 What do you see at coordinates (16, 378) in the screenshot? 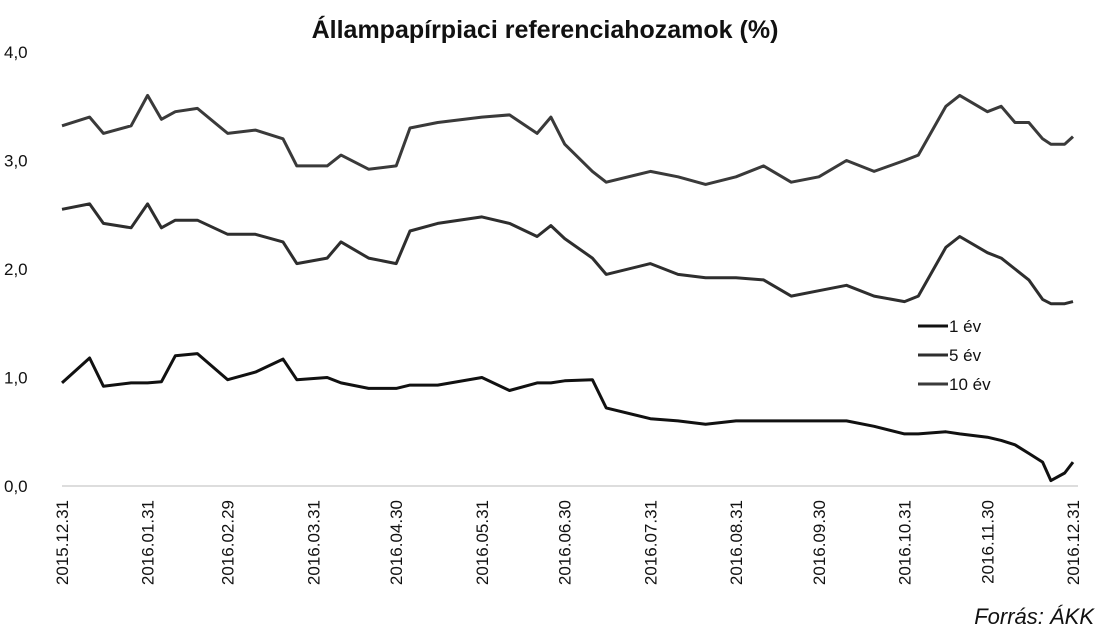
I see `y-tick-label: 1,0` at bounding box center [16, 378].